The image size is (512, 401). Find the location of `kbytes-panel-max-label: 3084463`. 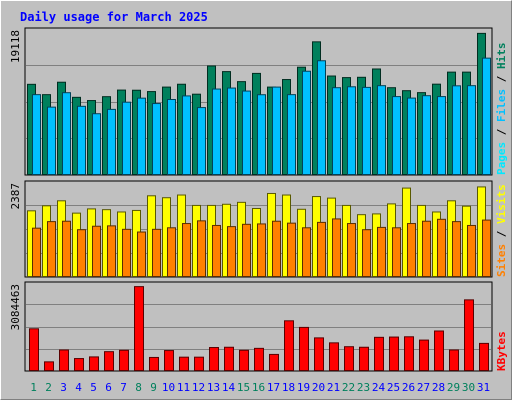

kbytes-panel-max-label: 3084463 is located at coordinates (15, 307).